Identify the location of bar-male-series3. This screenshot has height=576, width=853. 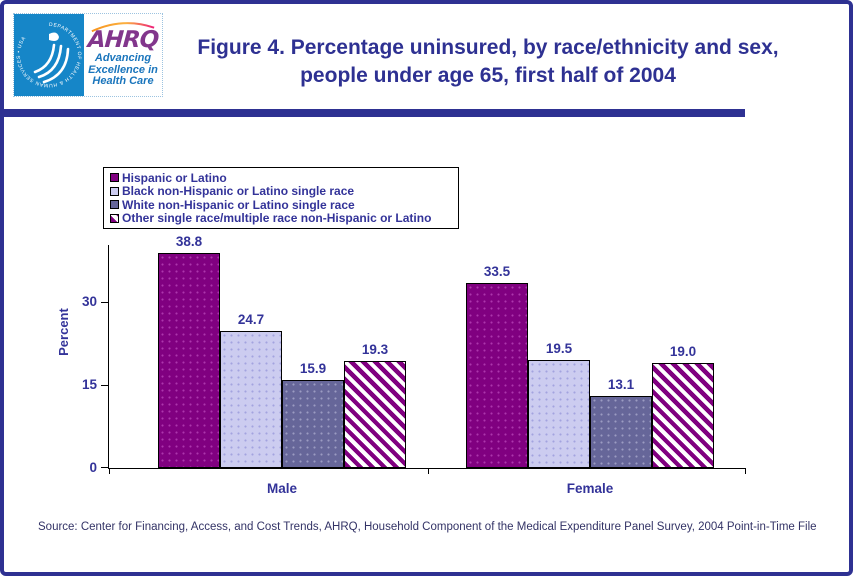
(375, 414).